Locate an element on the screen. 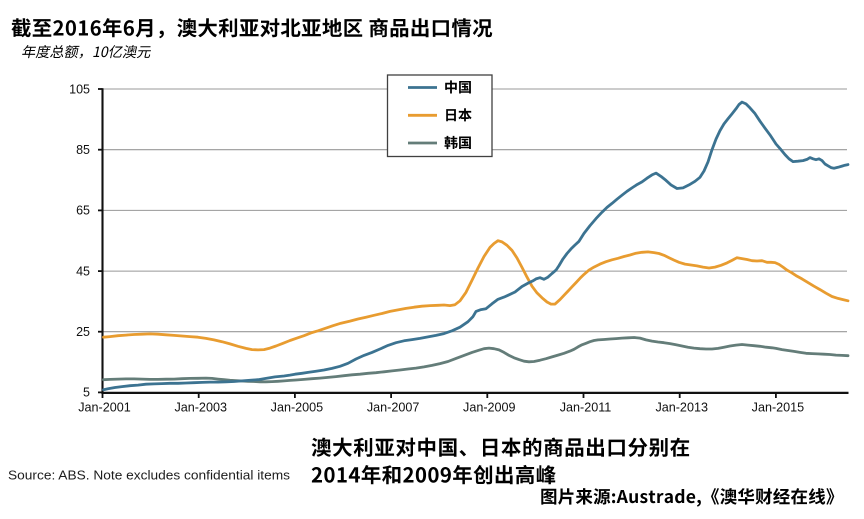 This screenshot has width=864, height=519. svg-text: 25 is located at coordinates (83, 332).